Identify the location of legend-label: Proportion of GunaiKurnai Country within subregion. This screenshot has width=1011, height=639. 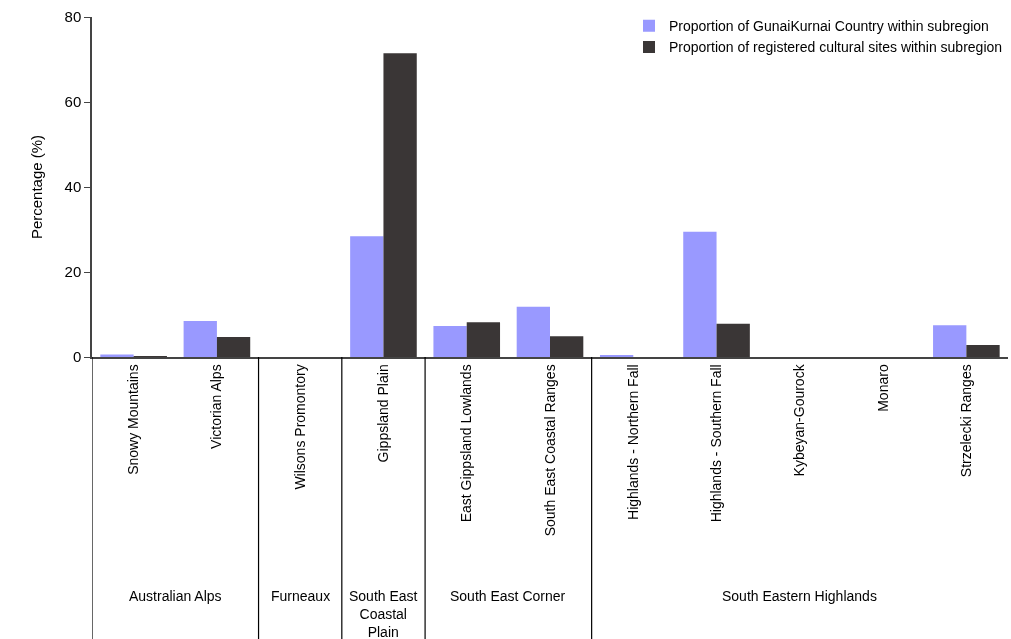
(829, 26).